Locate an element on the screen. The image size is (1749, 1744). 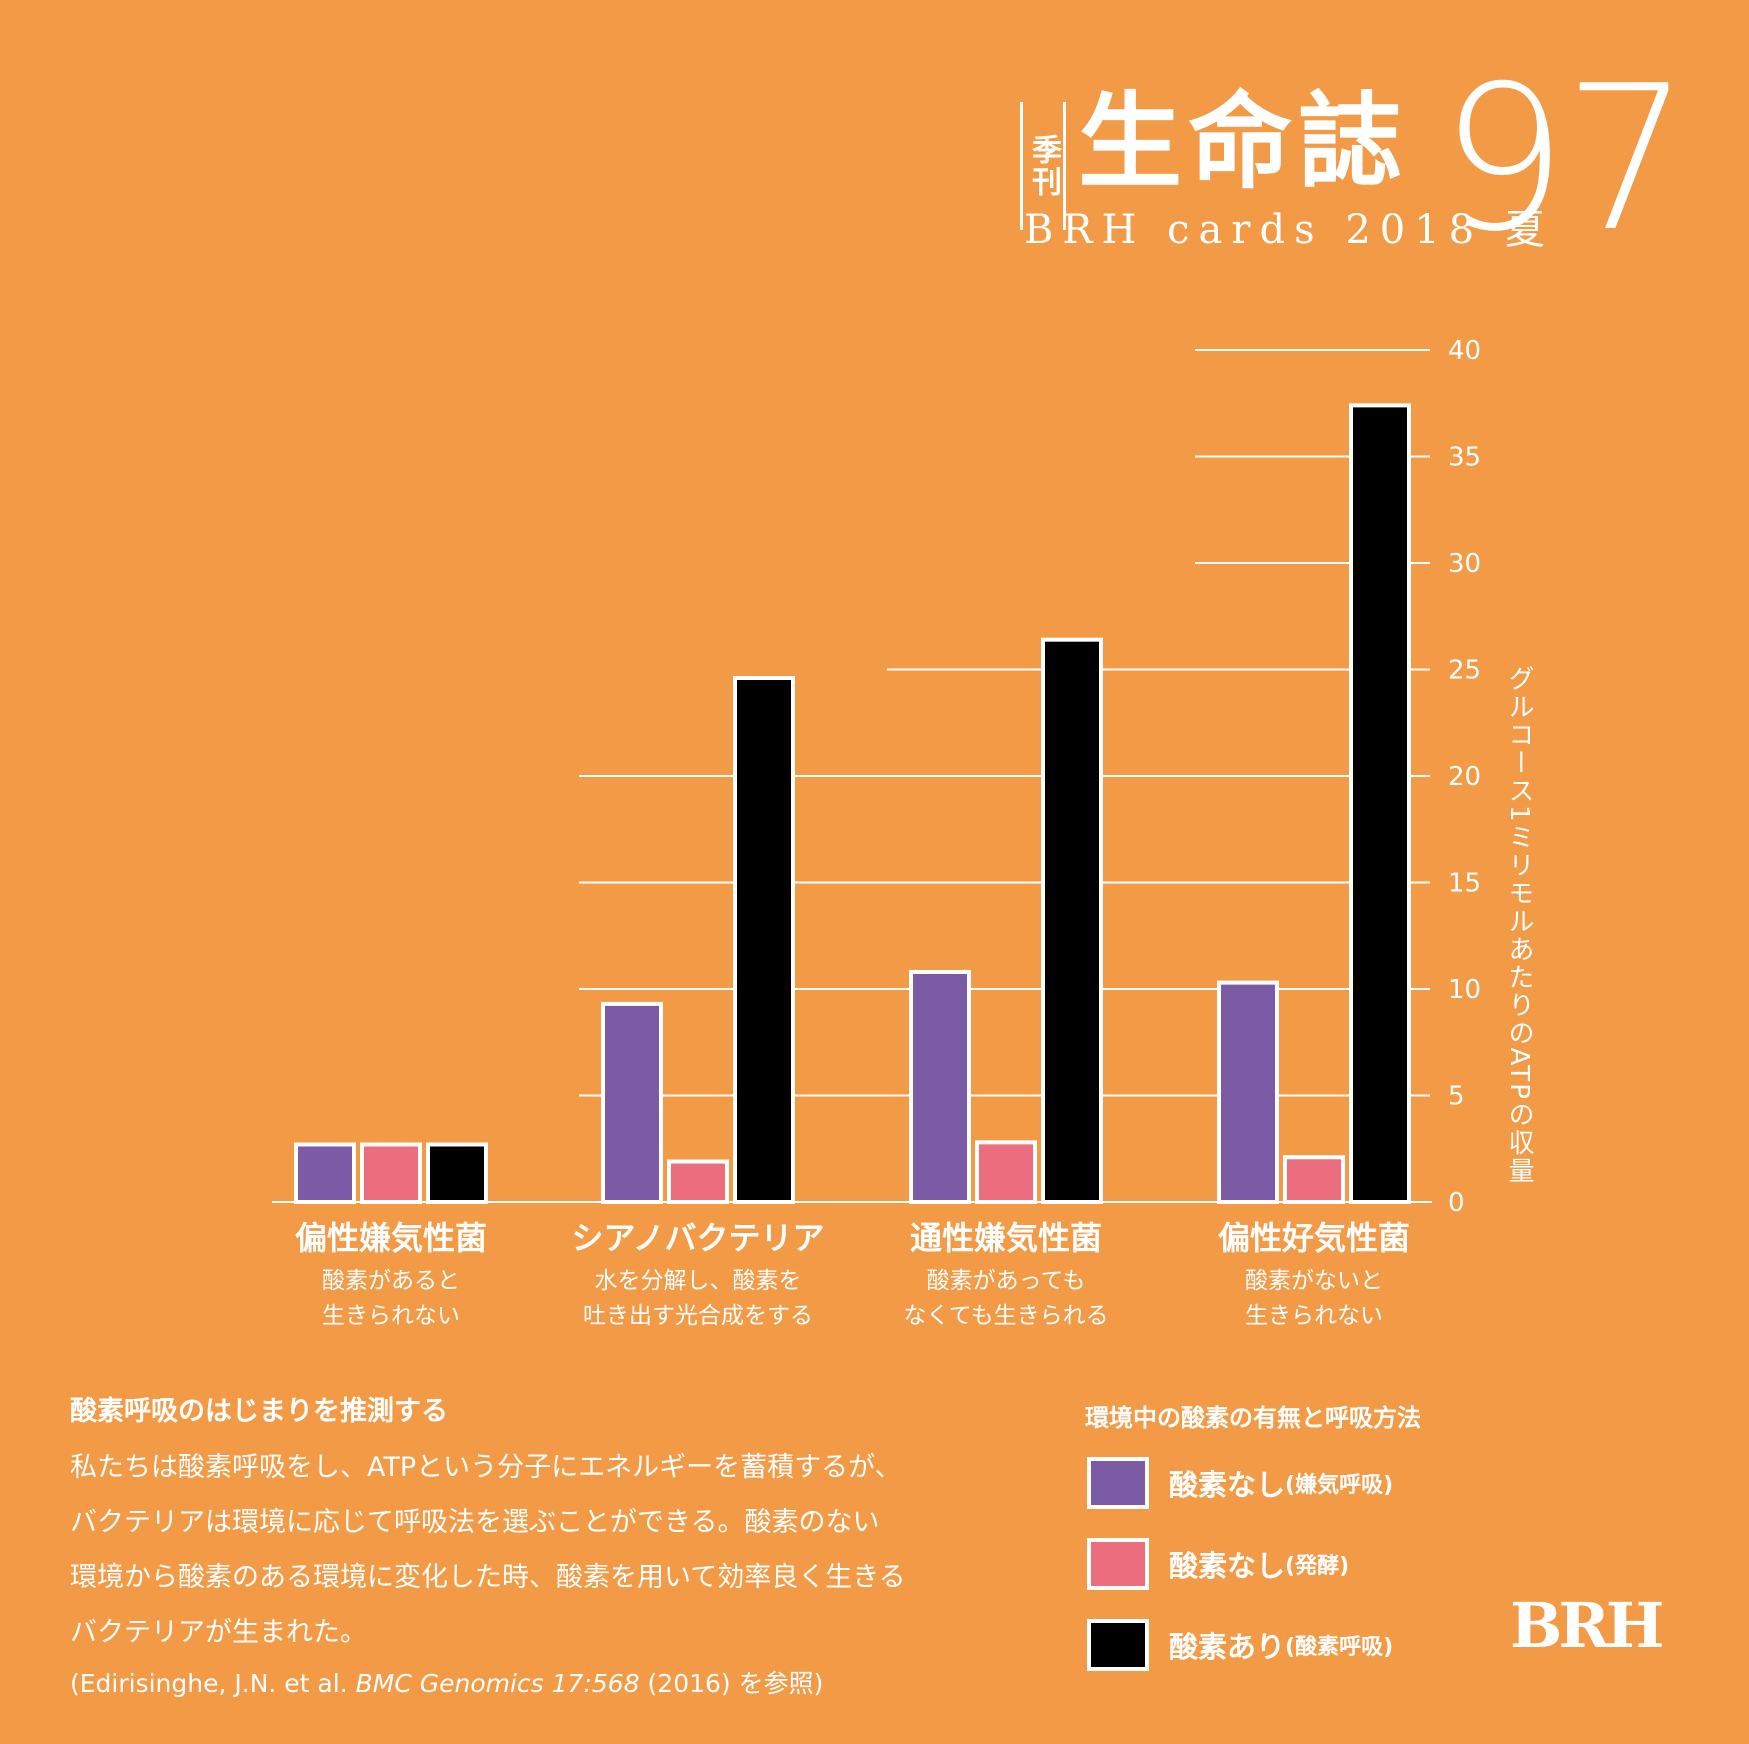
category-label: 偏性嫌気性菌酸素があると 生きられない is located at coordinates (391, 1276).